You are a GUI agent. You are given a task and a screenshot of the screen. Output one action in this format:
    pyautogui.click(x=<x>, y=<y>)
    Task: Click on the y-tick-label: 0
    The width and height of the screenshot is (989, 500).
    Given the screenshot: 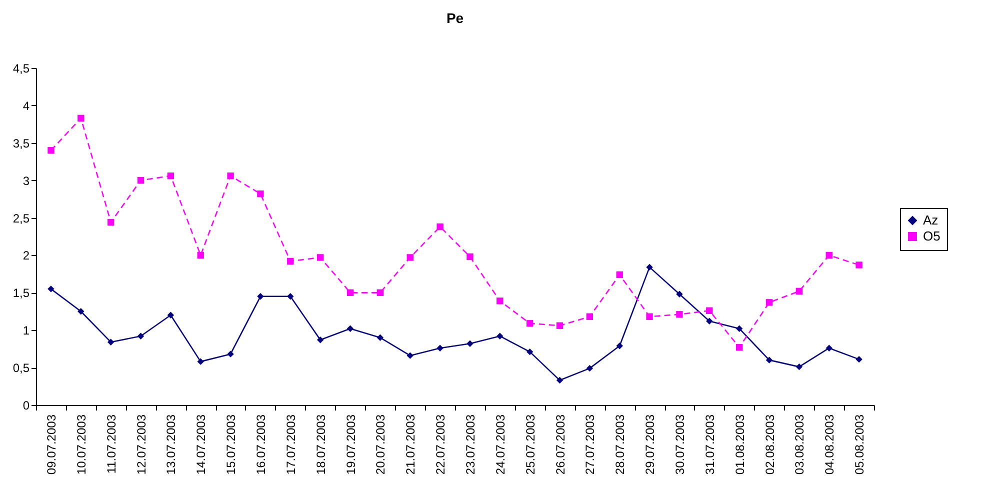 What is the action you would take?
    pyautogui.click(x=26, y=405)
    